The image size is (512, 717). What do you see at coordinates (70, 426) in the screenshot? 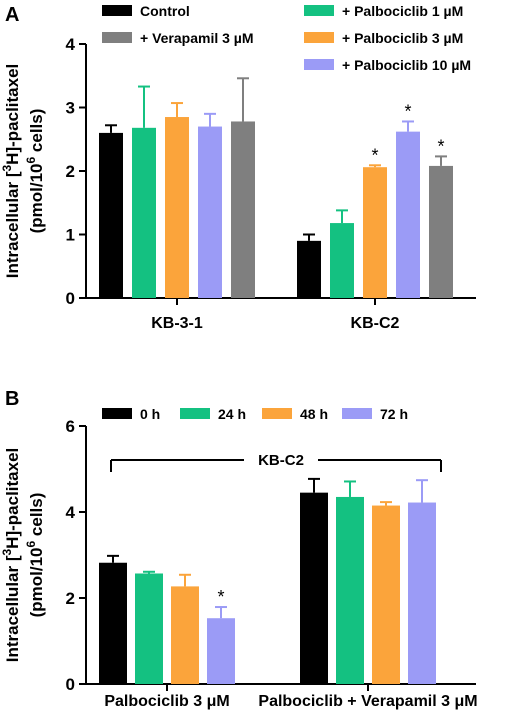
I see `panel-b-y-tick-label: 6` at bounding box center [70, 426].